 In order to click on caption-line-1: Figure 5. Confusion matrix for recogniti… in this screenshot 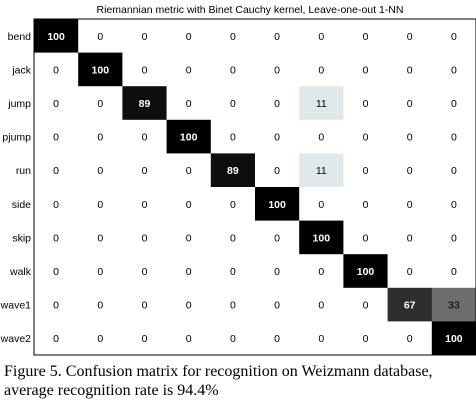, I will do `click(218, 371)`.